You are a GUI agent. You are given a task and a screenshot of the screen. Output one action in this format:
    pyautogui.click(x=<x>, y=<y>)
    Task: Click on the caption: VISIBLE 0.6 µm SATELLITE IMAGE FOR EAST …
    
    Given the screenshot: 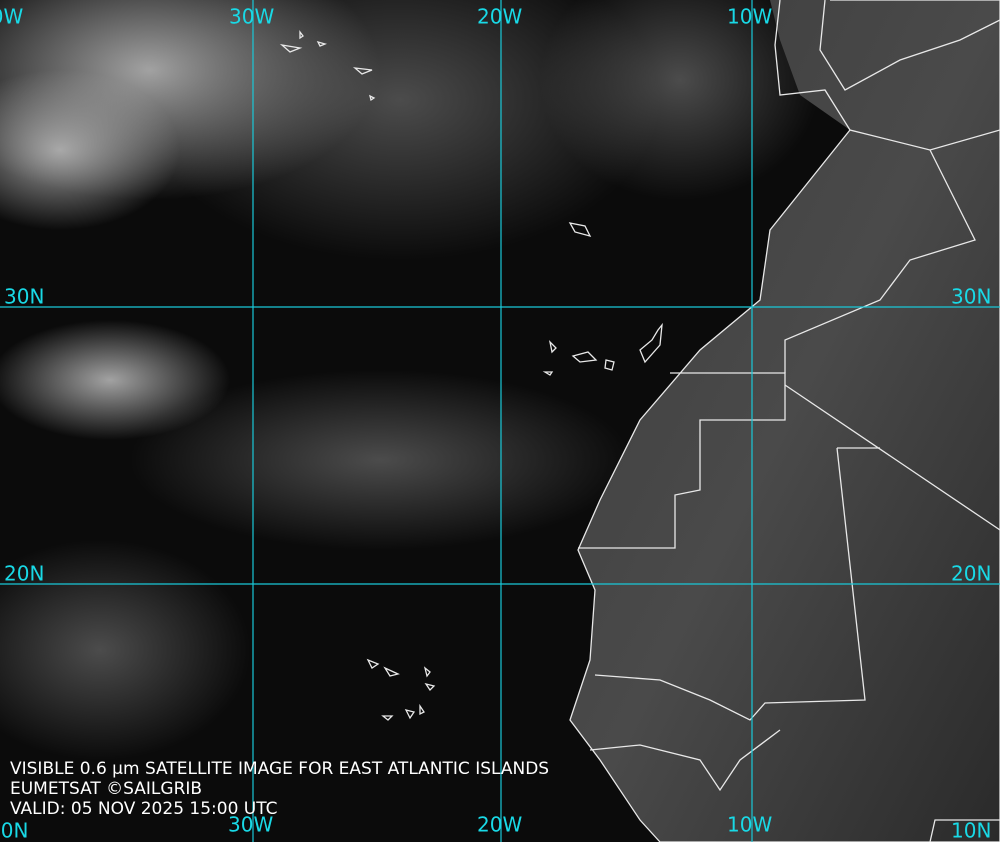 What is the action you would take?
    pyautogui.click(x=279, y=789)
    